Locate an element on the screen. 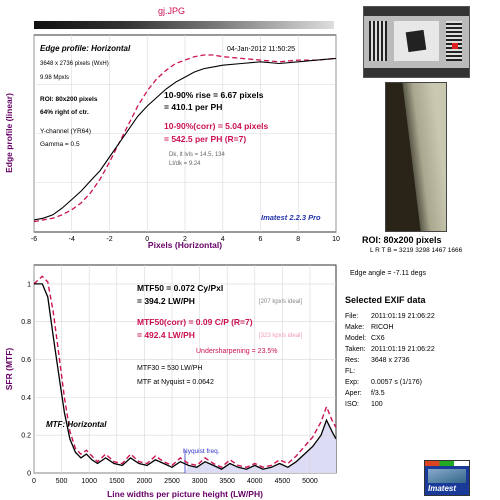 The height and width of the screenshot is (500, 500). gamma: Gamma = 0.5 is located at coordinates (60, 144).